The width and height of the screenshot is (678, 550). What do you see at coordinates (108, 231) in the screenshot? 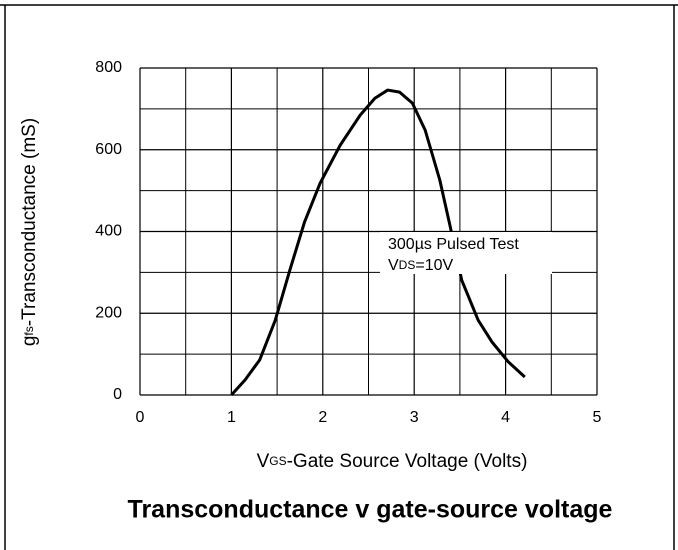
I see `y-tick-label: 400` at bounding box center [108, 231].